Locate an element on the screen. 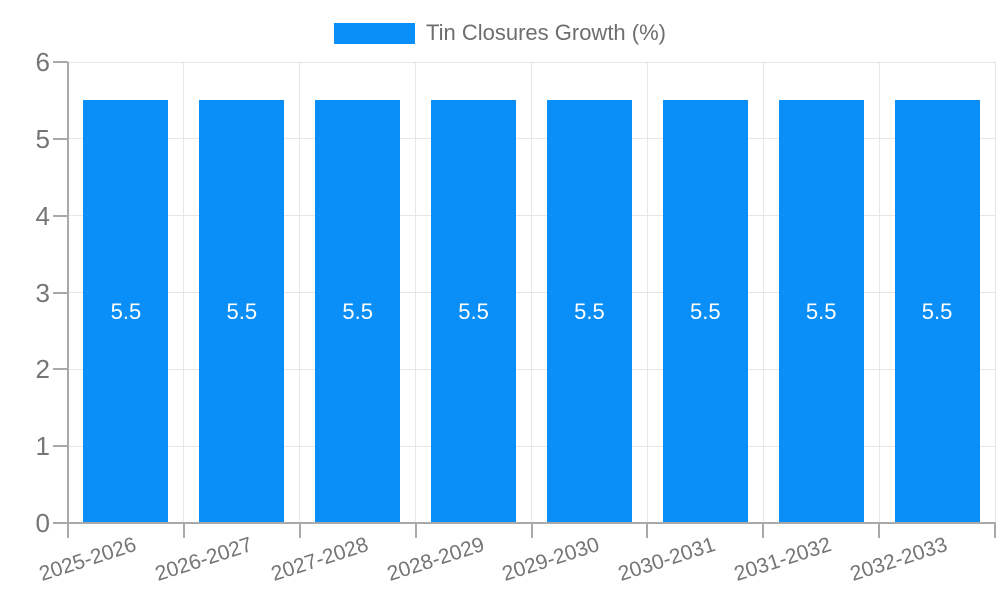 The height and width of the screenshot is (600, 1000). x-tick-label: 2029-2030 is located at coordinates (551, 559).